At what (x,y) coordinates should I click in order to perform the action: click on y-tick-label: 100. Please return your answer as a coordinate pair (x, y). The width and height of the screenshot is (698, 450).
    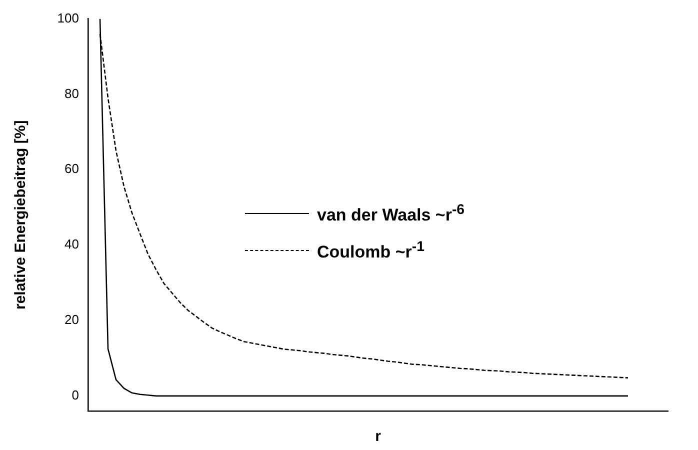
    Looking at the image, I should click on (68, 18).